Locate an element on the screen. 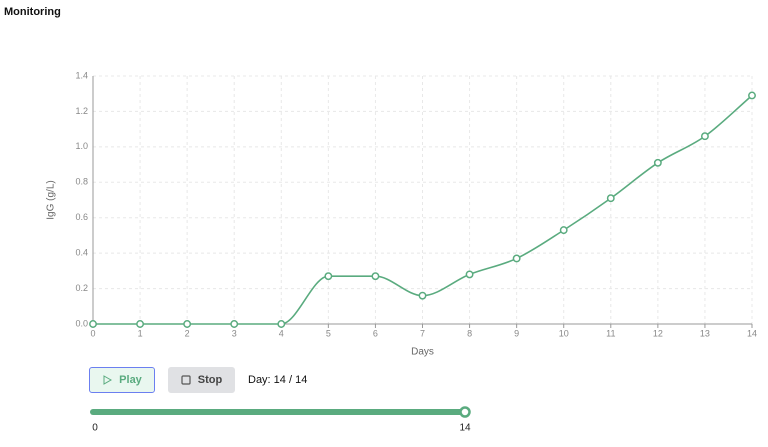 The height and width of the screenshot is (447, 768). stop-icon is located at coordinates (186, 380).